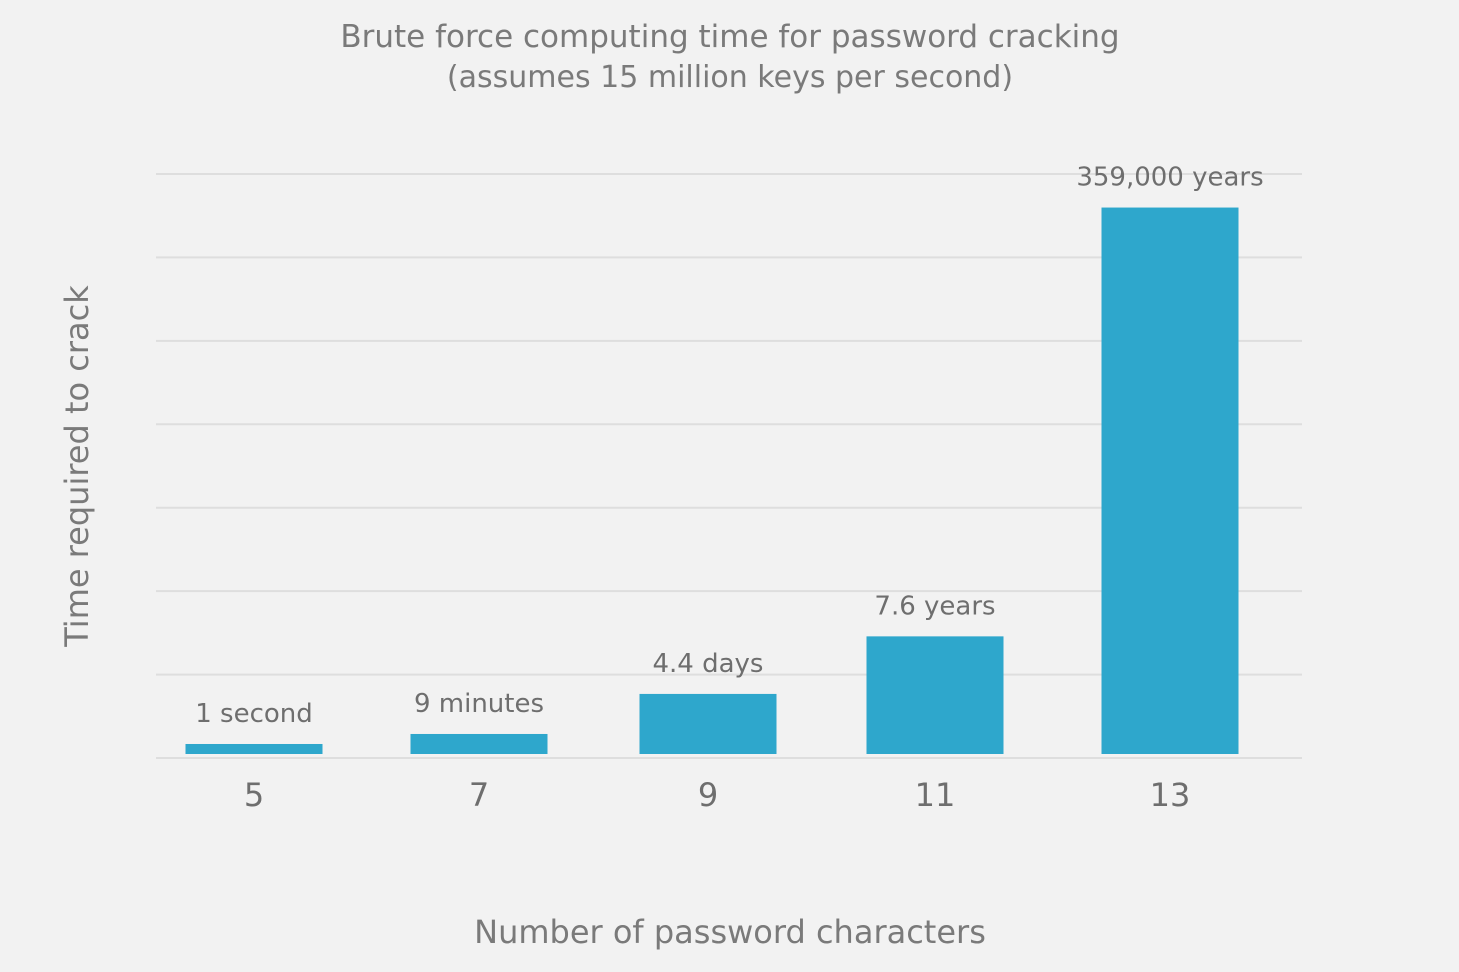  What do you see at coordinates (730, 932) in the screenshot?
I see `x-axis-label: Number of password characters` at bounding box center [730, 932].